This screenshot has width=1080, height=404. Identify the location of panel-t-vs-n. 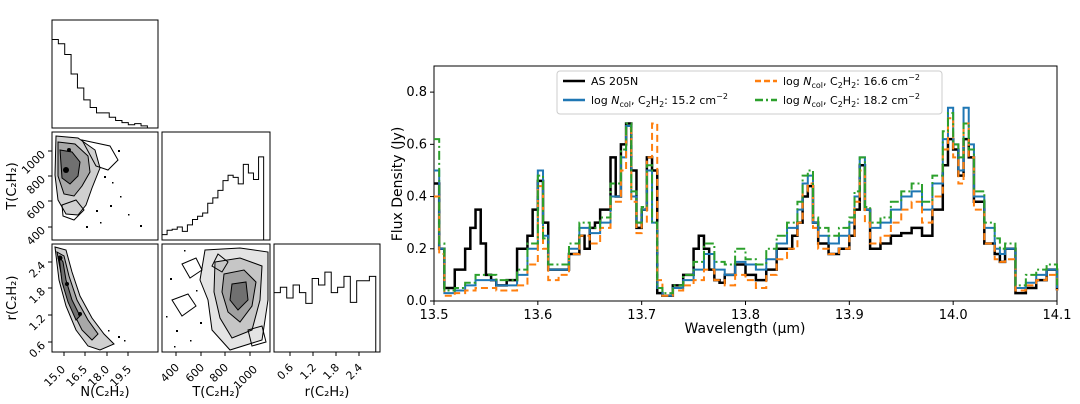
(105, 186).